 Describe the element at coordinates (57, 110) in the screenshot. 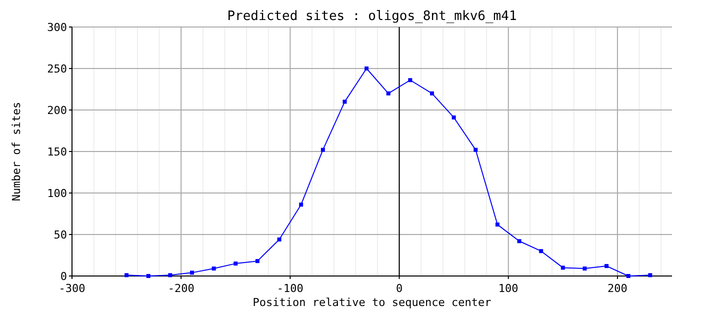

I see `y-tick-label: 200` at that location.